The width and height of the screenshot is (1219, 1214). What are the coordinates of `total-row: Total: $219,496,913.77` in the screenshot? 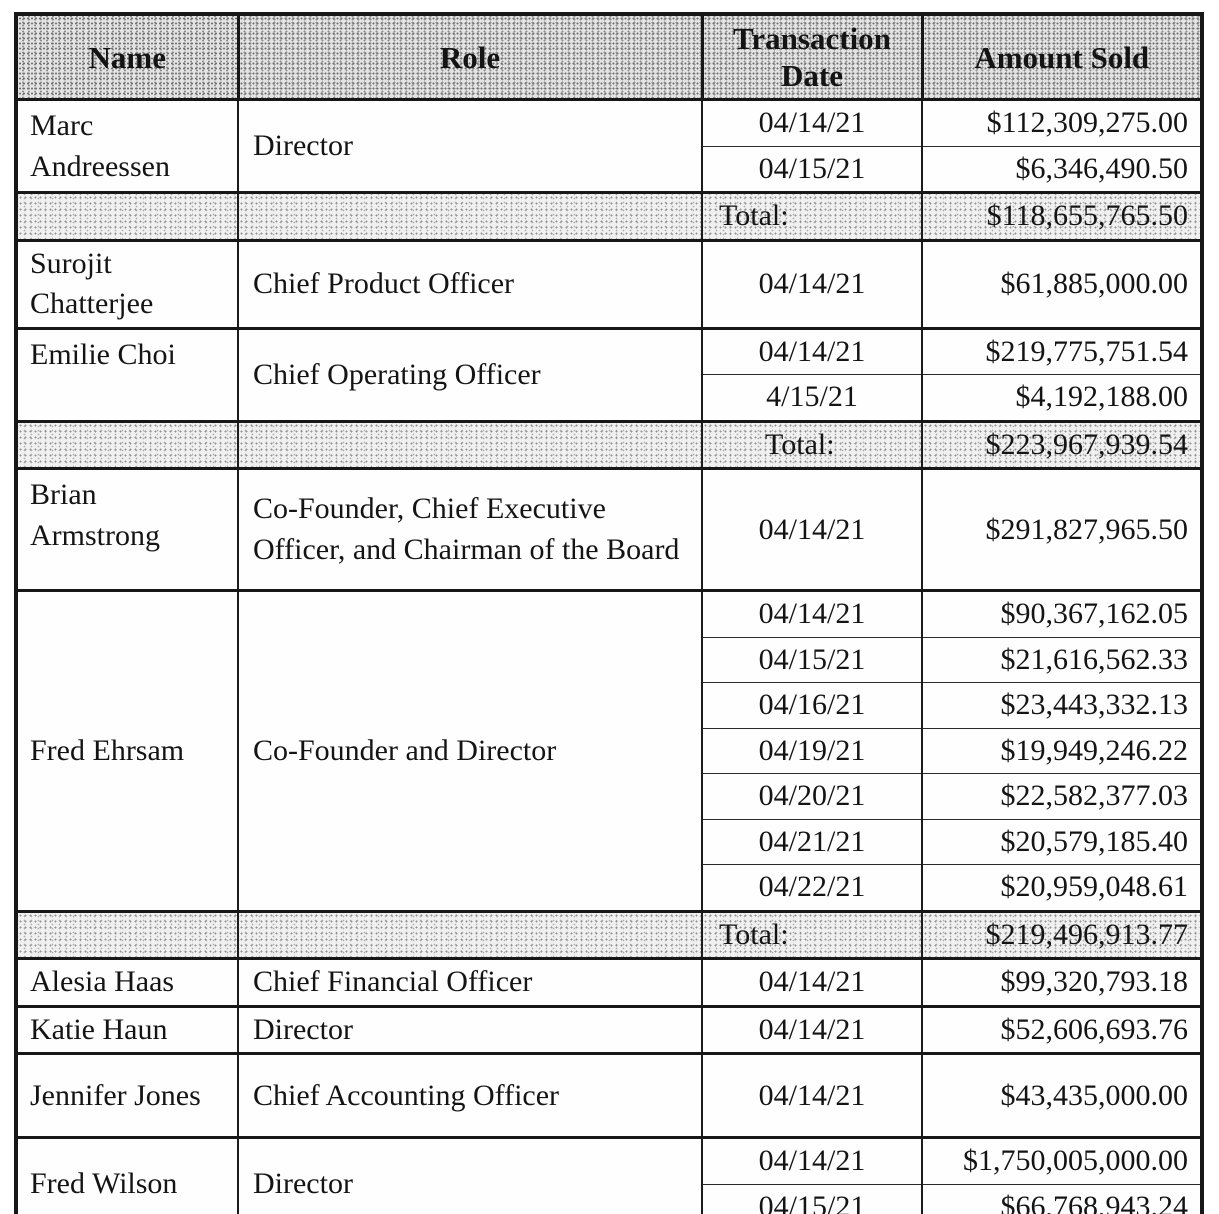 It's located at (609, 934).